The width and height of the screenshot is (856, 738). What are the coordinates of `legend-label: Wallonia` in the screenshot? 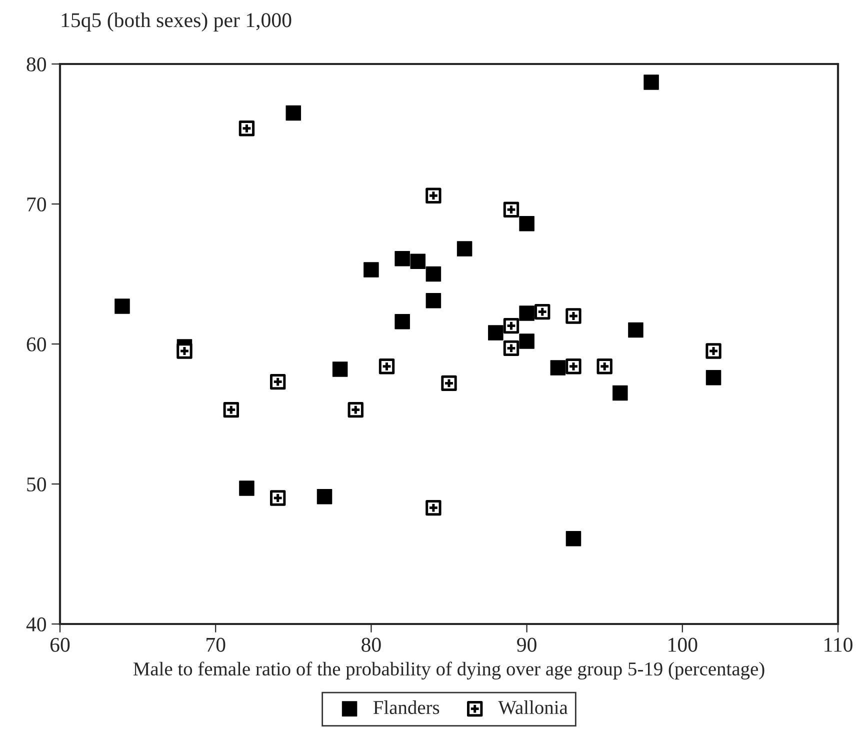 It's located at (533, 707).